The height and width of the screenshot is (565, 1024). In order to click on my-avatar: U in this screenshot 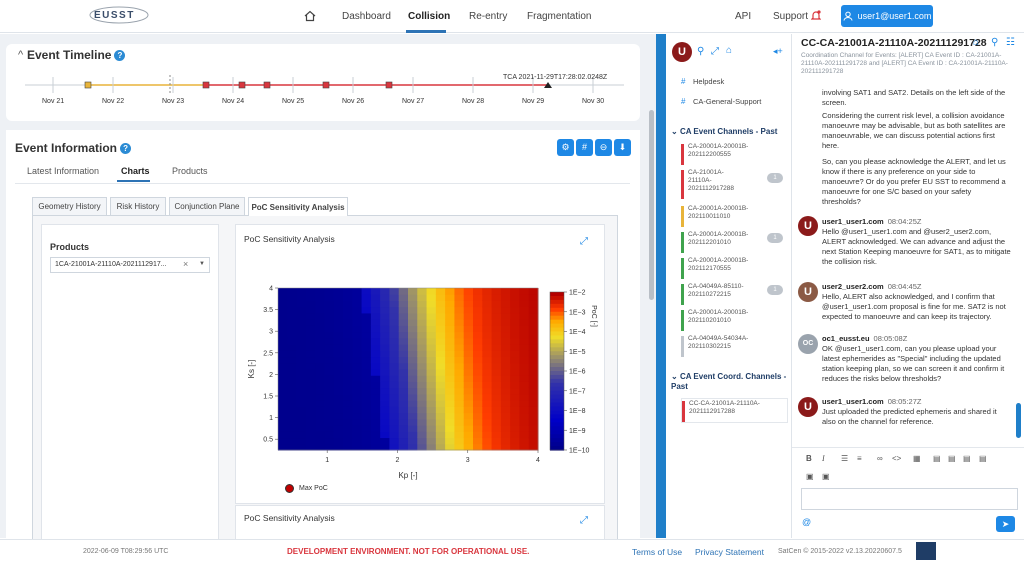, I will do `click(682, 52)`.